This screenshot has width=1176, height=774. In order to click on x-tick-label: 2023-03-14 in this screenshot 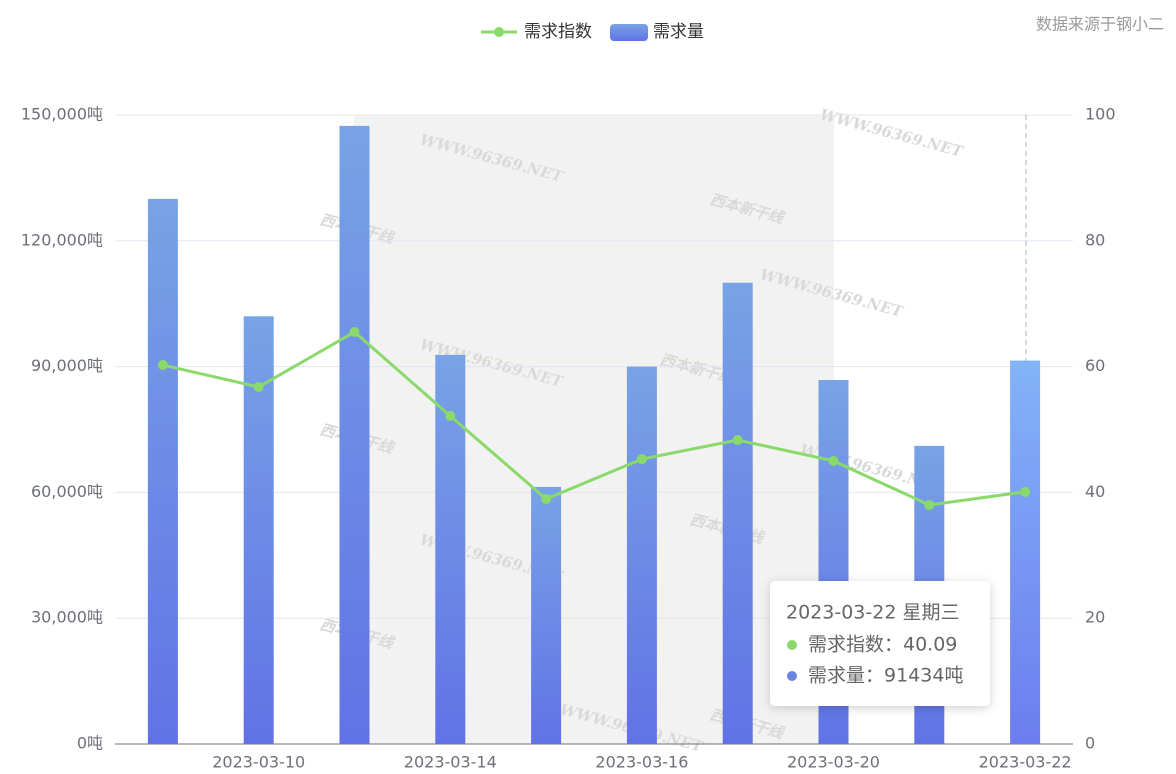, I will do `click(450, 762)`.